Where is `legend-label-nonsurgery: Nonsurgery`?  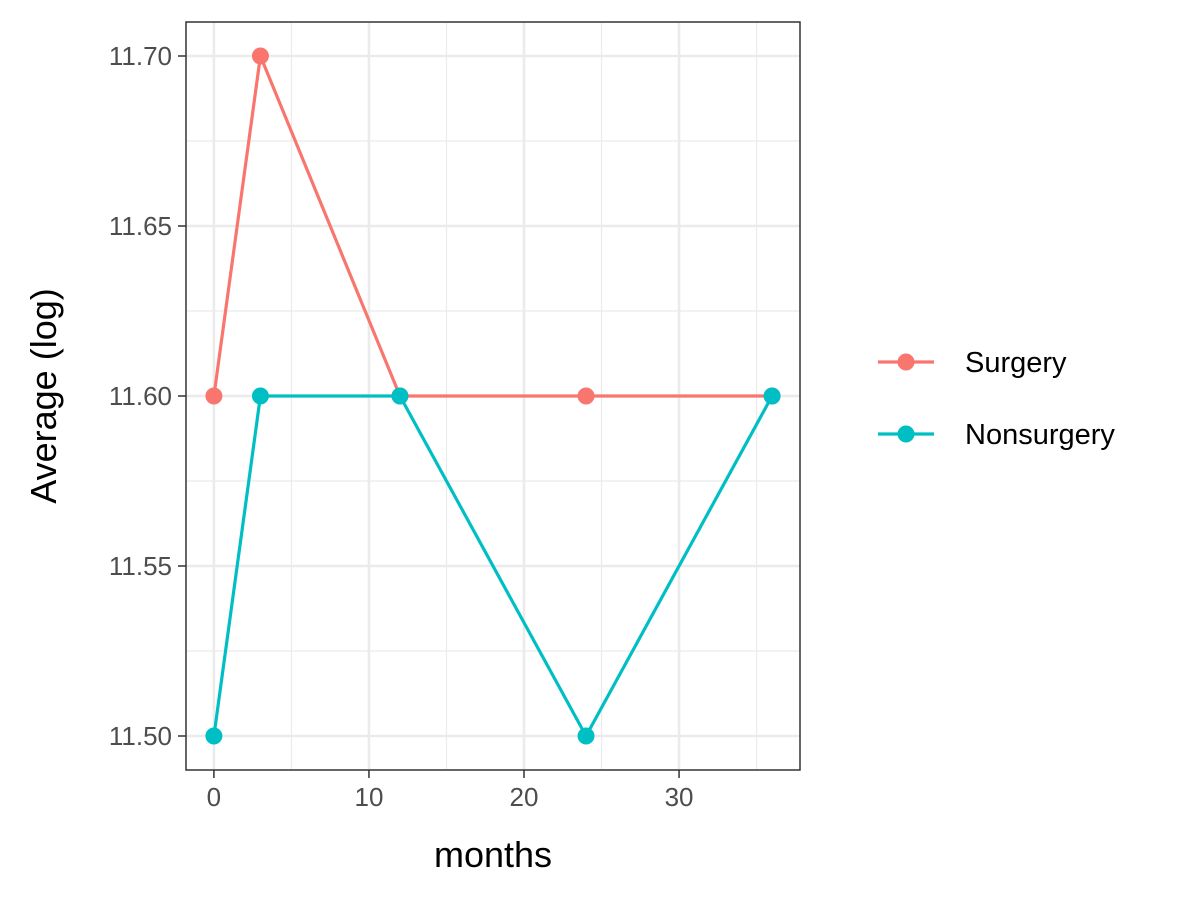
legend-label-nonsurgery: Nonsurgery is located at coordinates (1040, 435).